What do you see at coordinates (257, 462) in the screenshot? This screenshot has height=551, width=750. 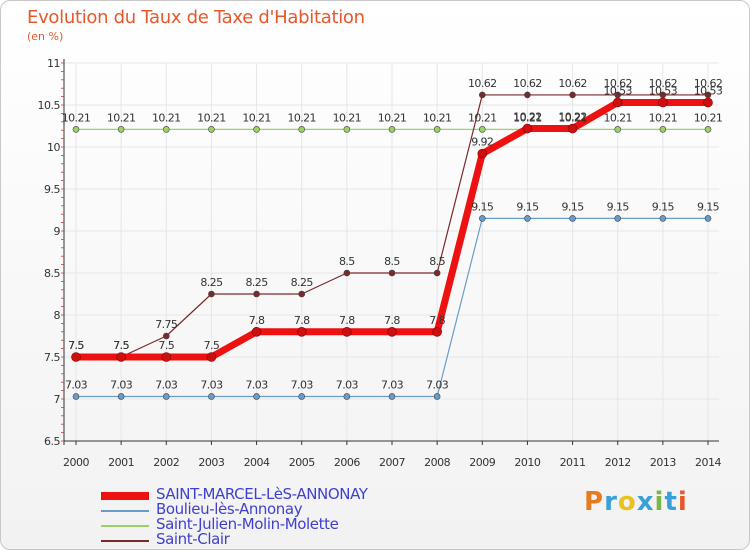 I see `x-tick-label: 2004` at bounding box center [257, 462].